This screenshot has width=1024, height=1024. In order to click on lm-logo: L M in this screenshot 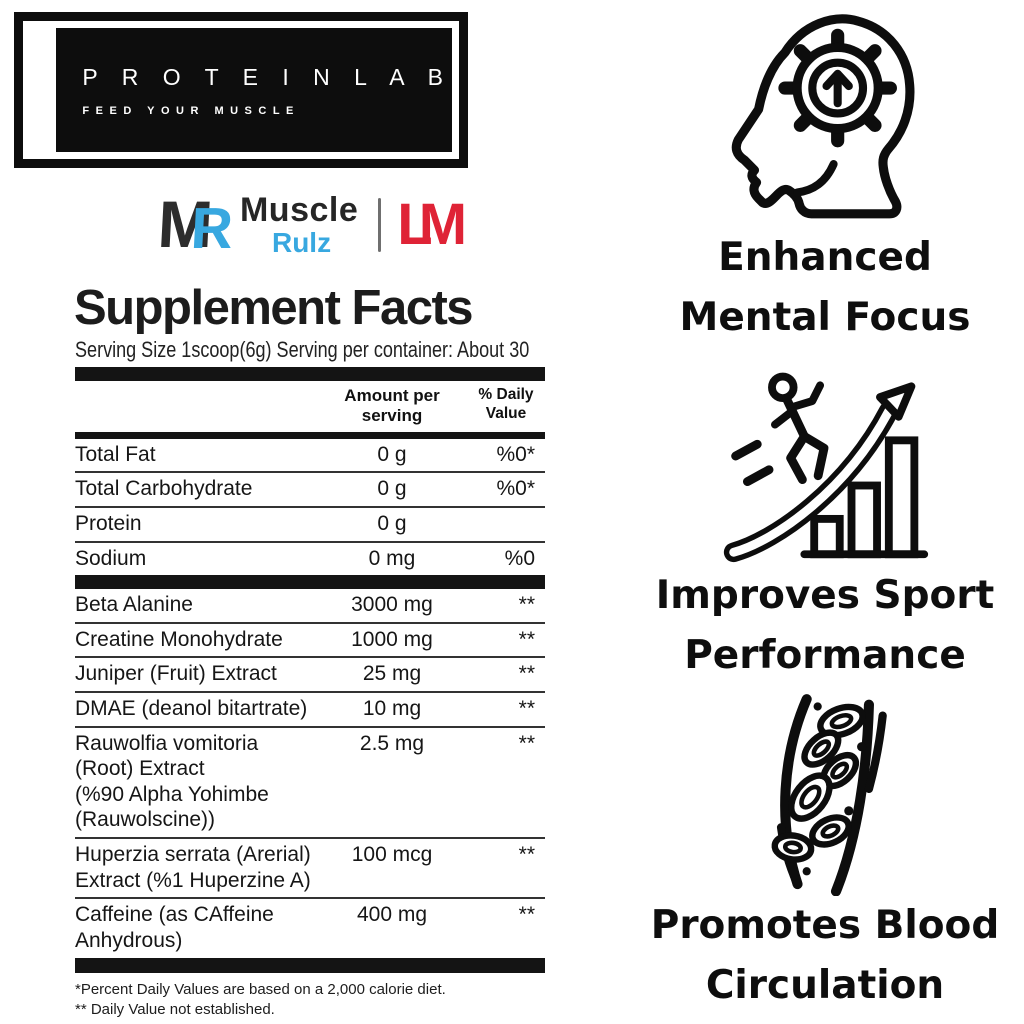, I will do `click(432, 225)`.